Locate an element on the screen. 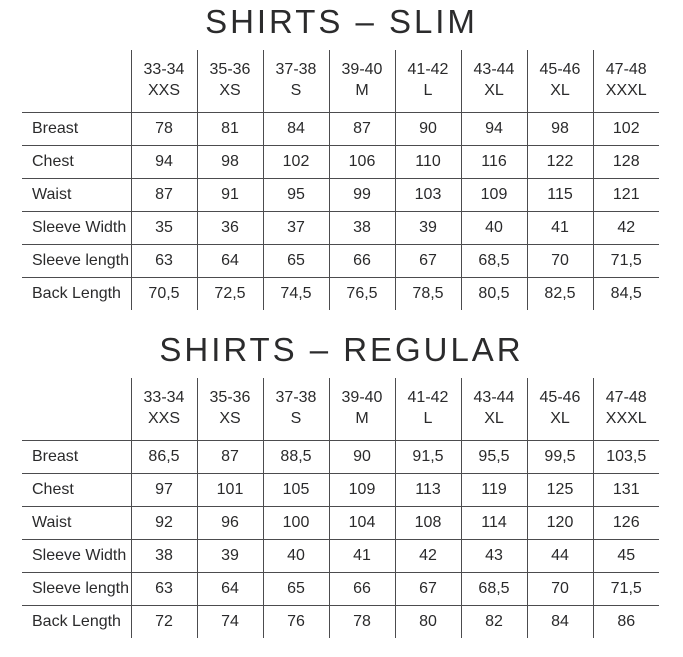 The width and height of the screenshot is (683, 657). row-label: Back Length is located at coordinates (76, 621).